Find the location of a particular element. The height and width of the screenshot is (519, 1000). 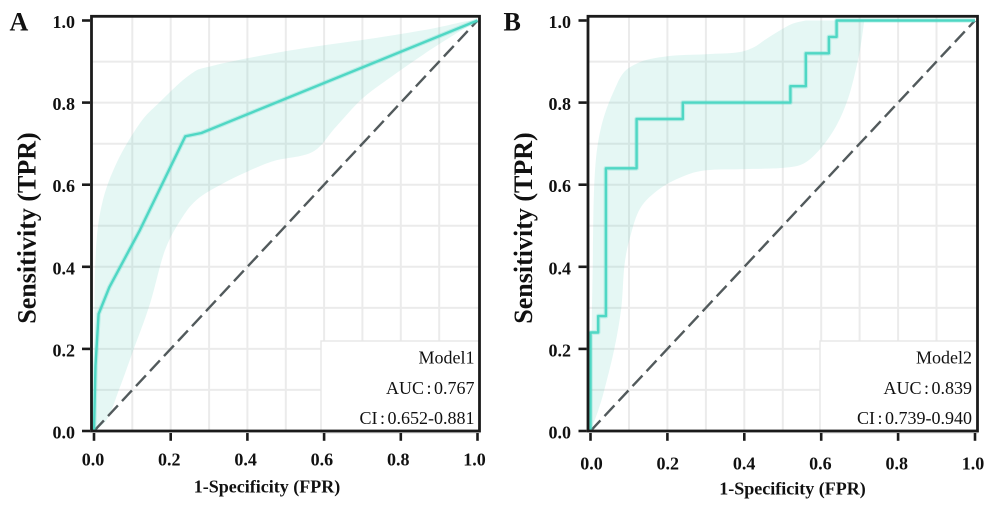

svg-text: Model1 is located at coordinates (447, 358).